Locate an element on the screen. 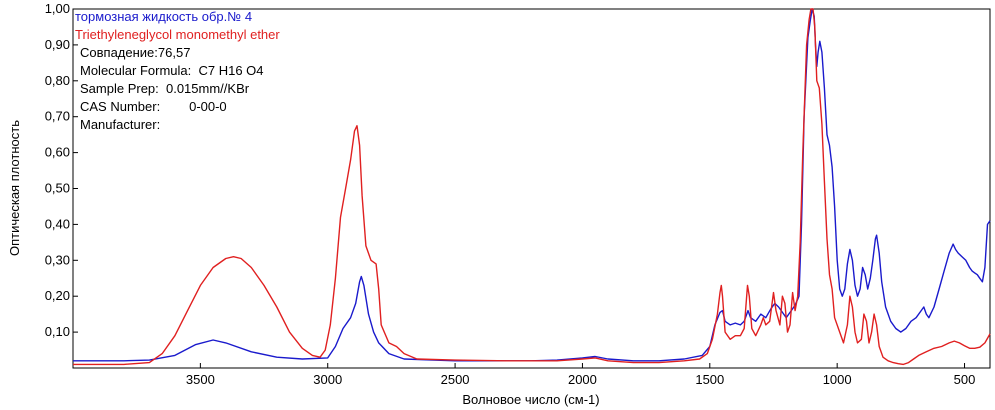  y-tick-label: 0,10 is located at coordinates (57, 331).